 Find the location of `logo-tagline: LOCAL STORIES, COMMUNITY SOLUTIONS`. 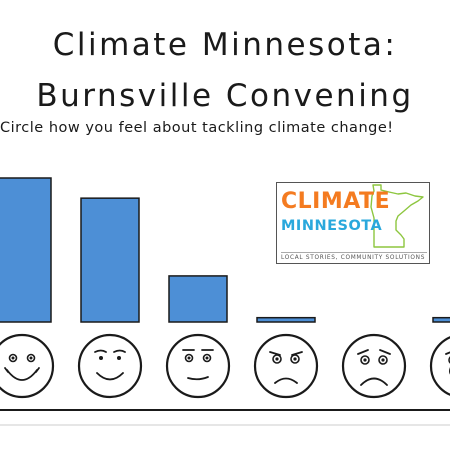

logo-tagline: LOCAL STORIES, COMMUNITY SOLUTIONS is located at coordinates (354, 256).